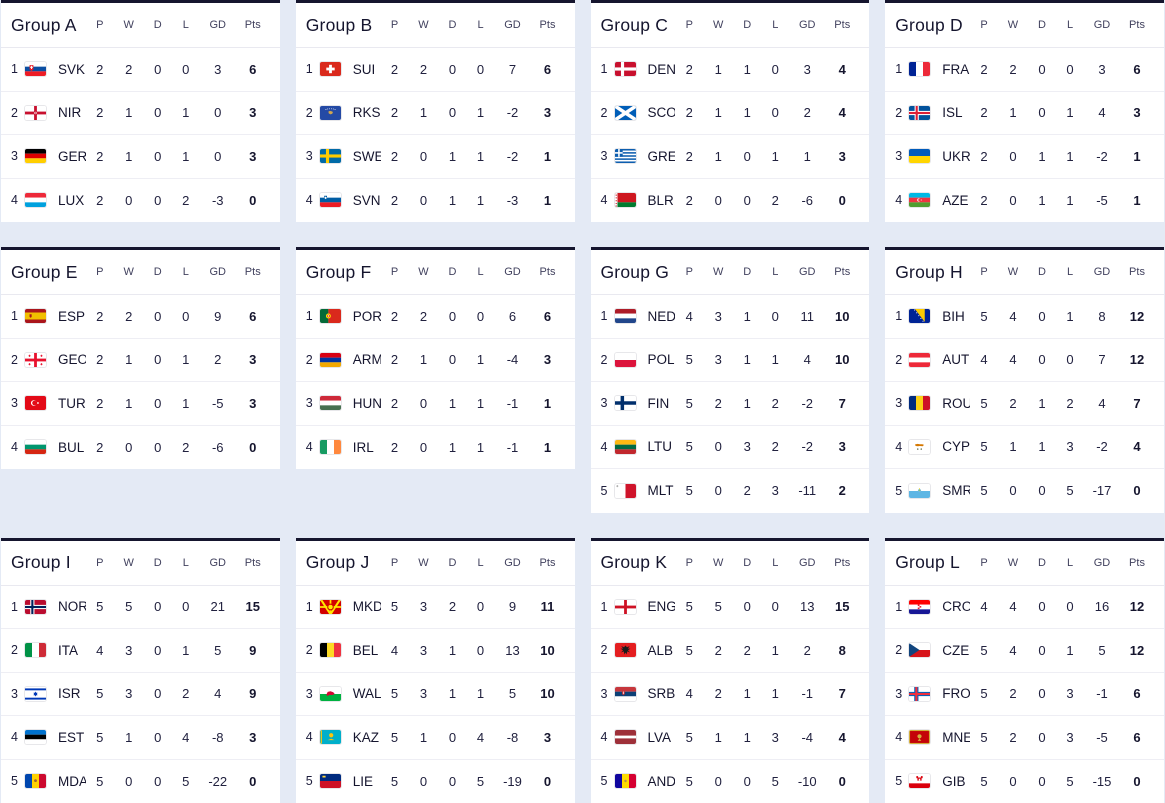 Image resolution: width=1165 pixels, height=803 pixels. Describe the element at coordinates (140, 361) in the screenshot. I see `table-row: 2 GEO 2 1 0 1 2 3` at that location.